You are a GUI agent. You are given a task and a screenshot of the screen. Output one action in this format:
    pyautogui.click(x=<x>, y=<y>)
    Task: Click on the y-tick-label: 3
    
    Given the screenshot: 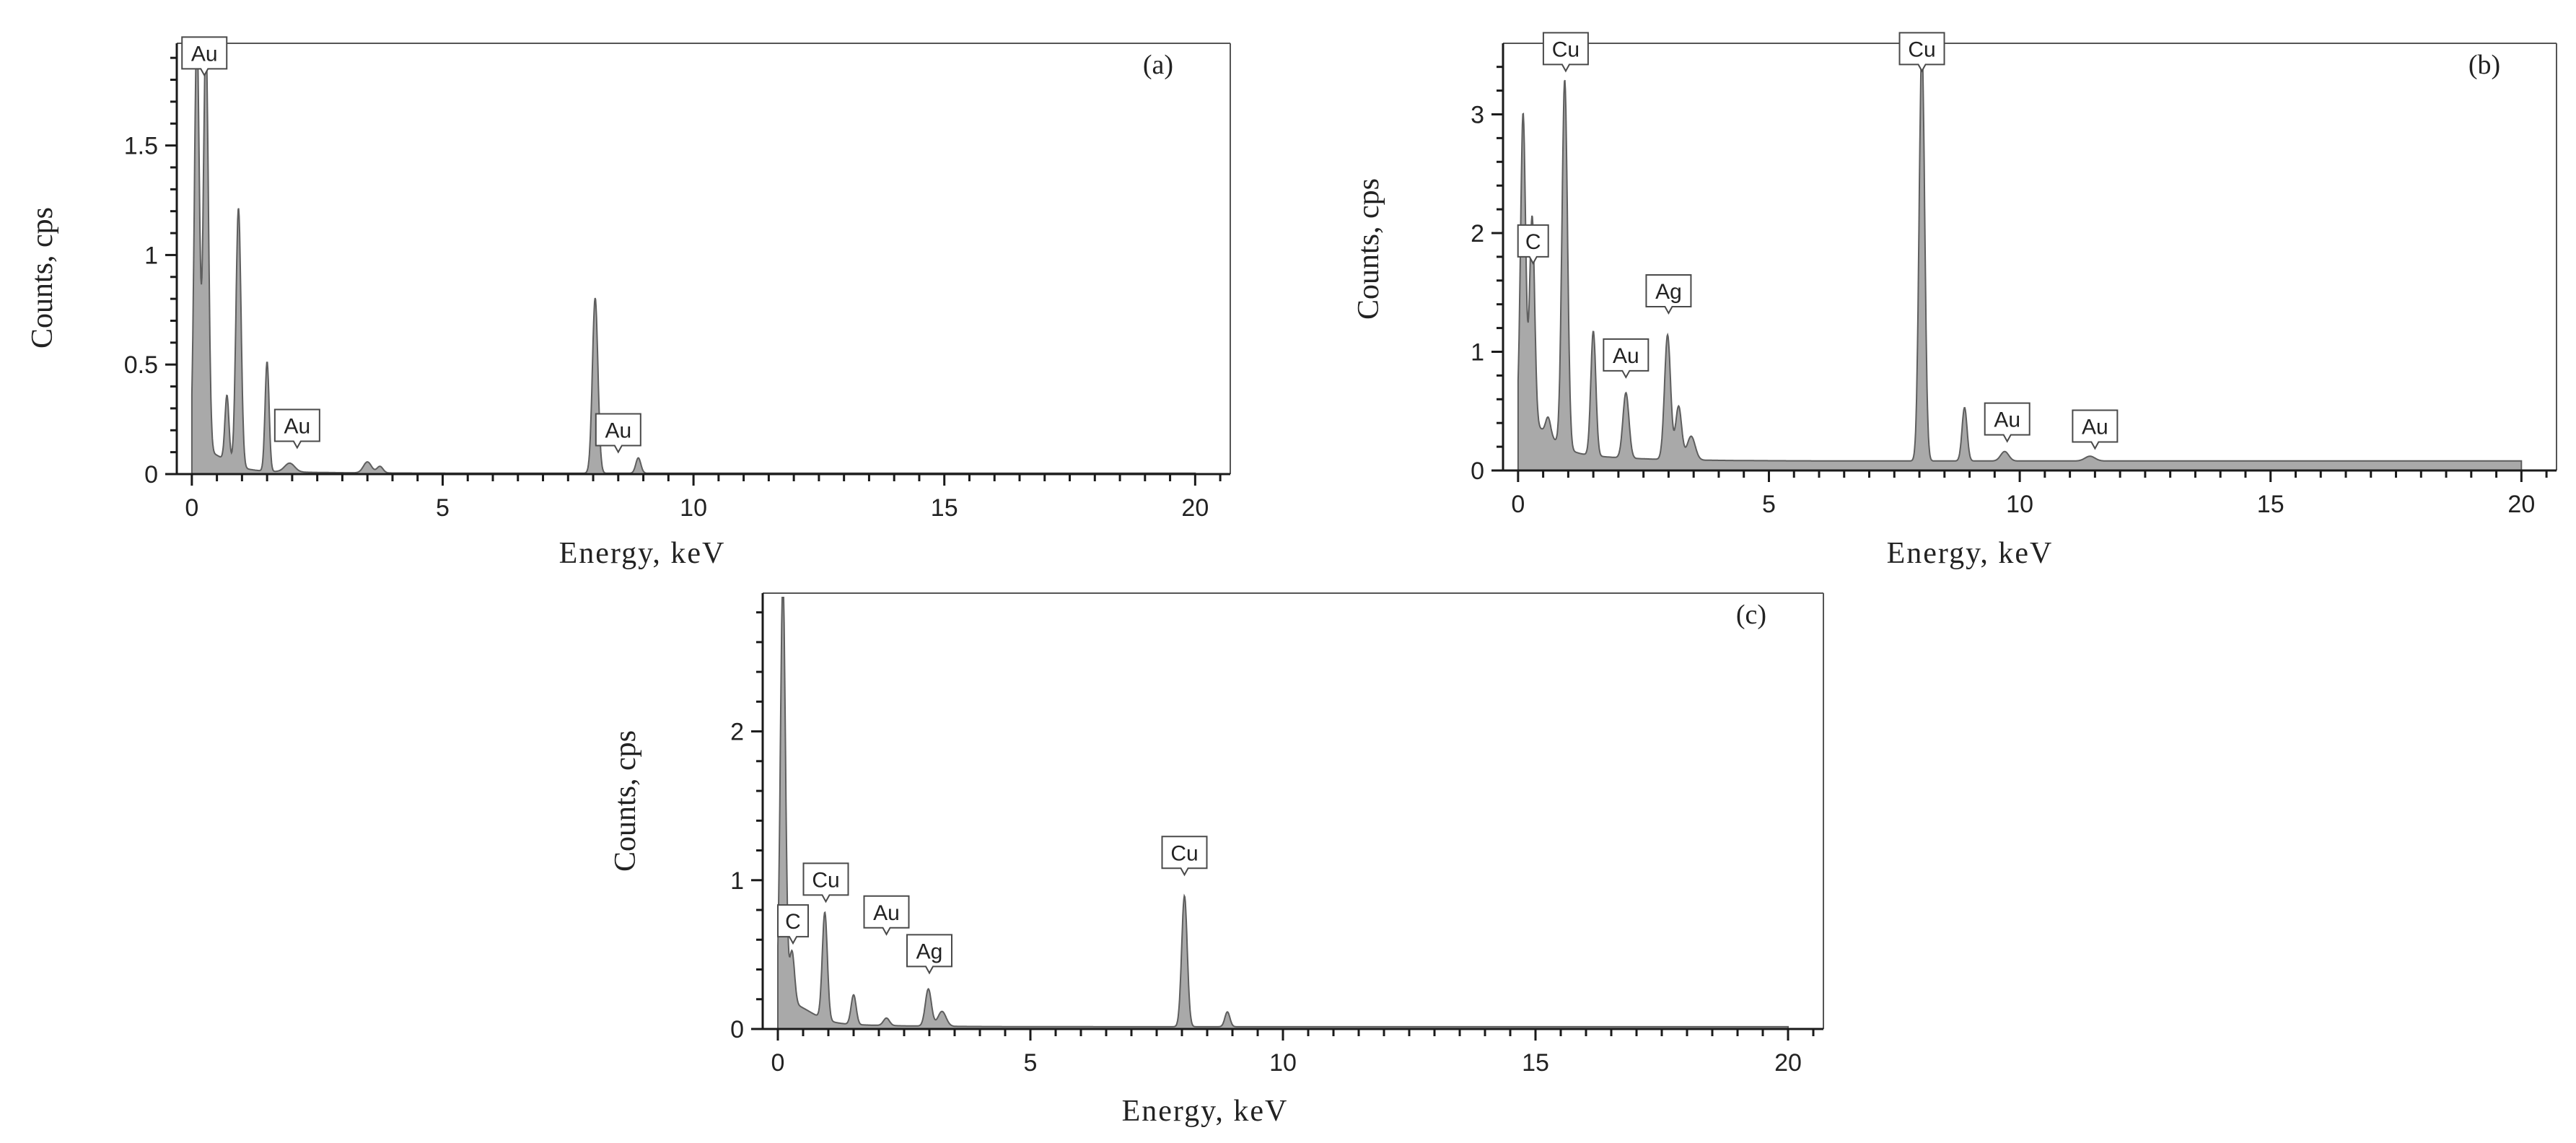 What is the action you would take?
    pyautogui.click(x=1477, y=114)
    